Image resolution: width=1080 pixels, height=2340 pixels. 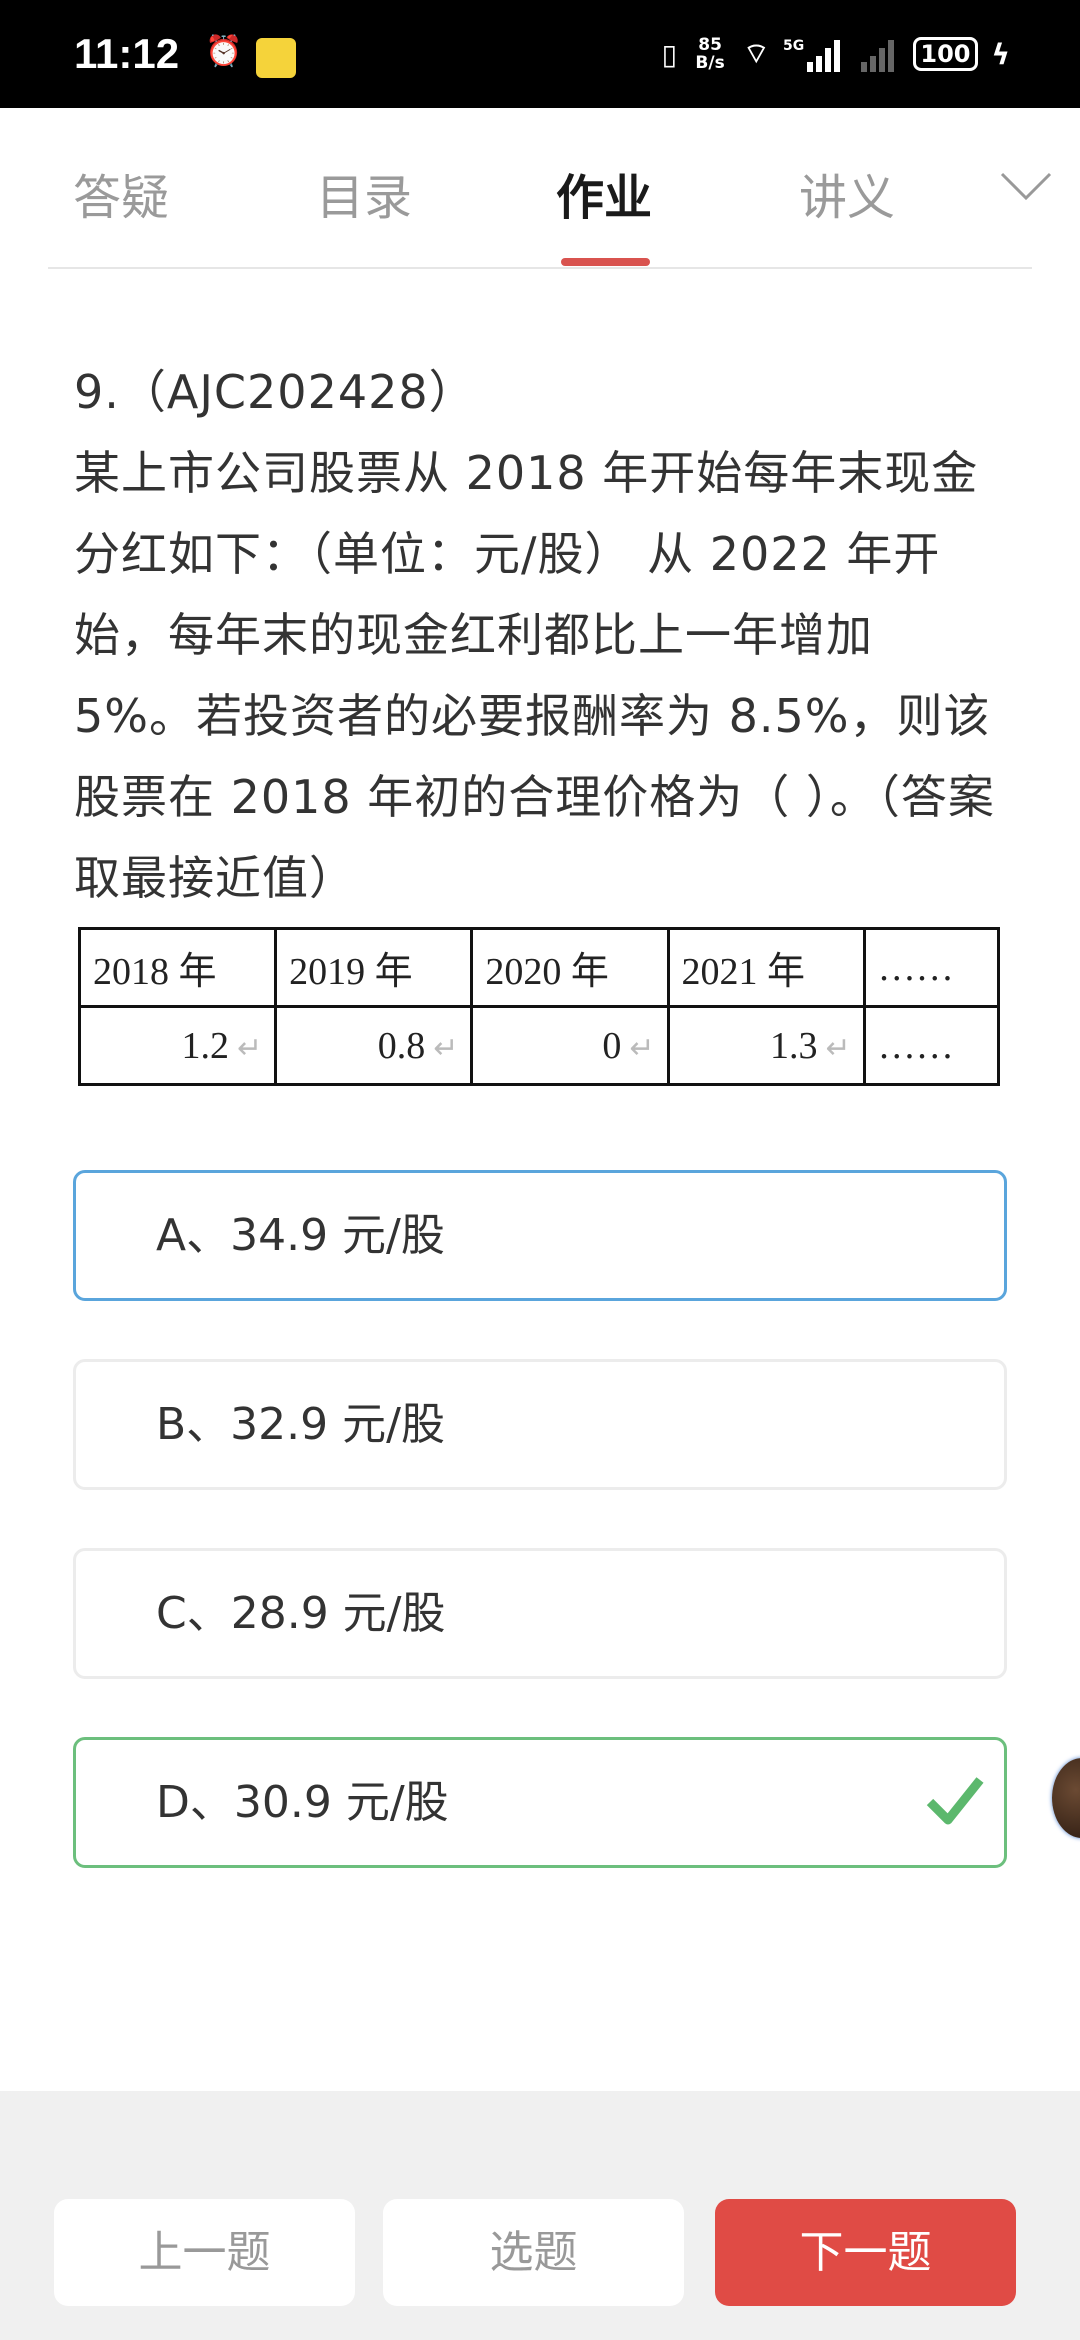 I want to click on table-cell: 0 ↵, so click(x=570, y=1045).